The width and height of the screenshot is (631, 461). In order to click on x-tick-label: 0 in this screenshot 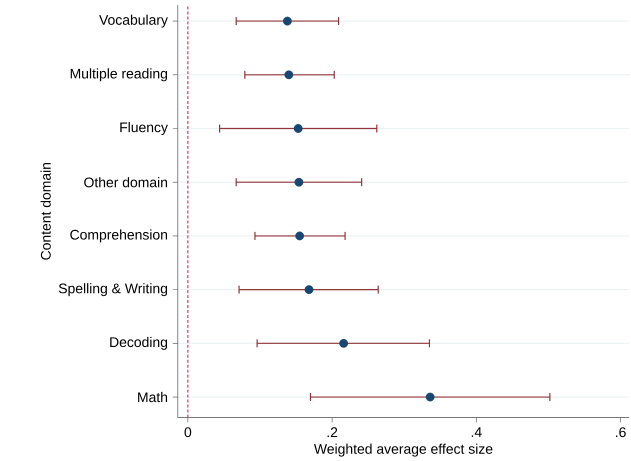, I will do `click(188, 432)`.